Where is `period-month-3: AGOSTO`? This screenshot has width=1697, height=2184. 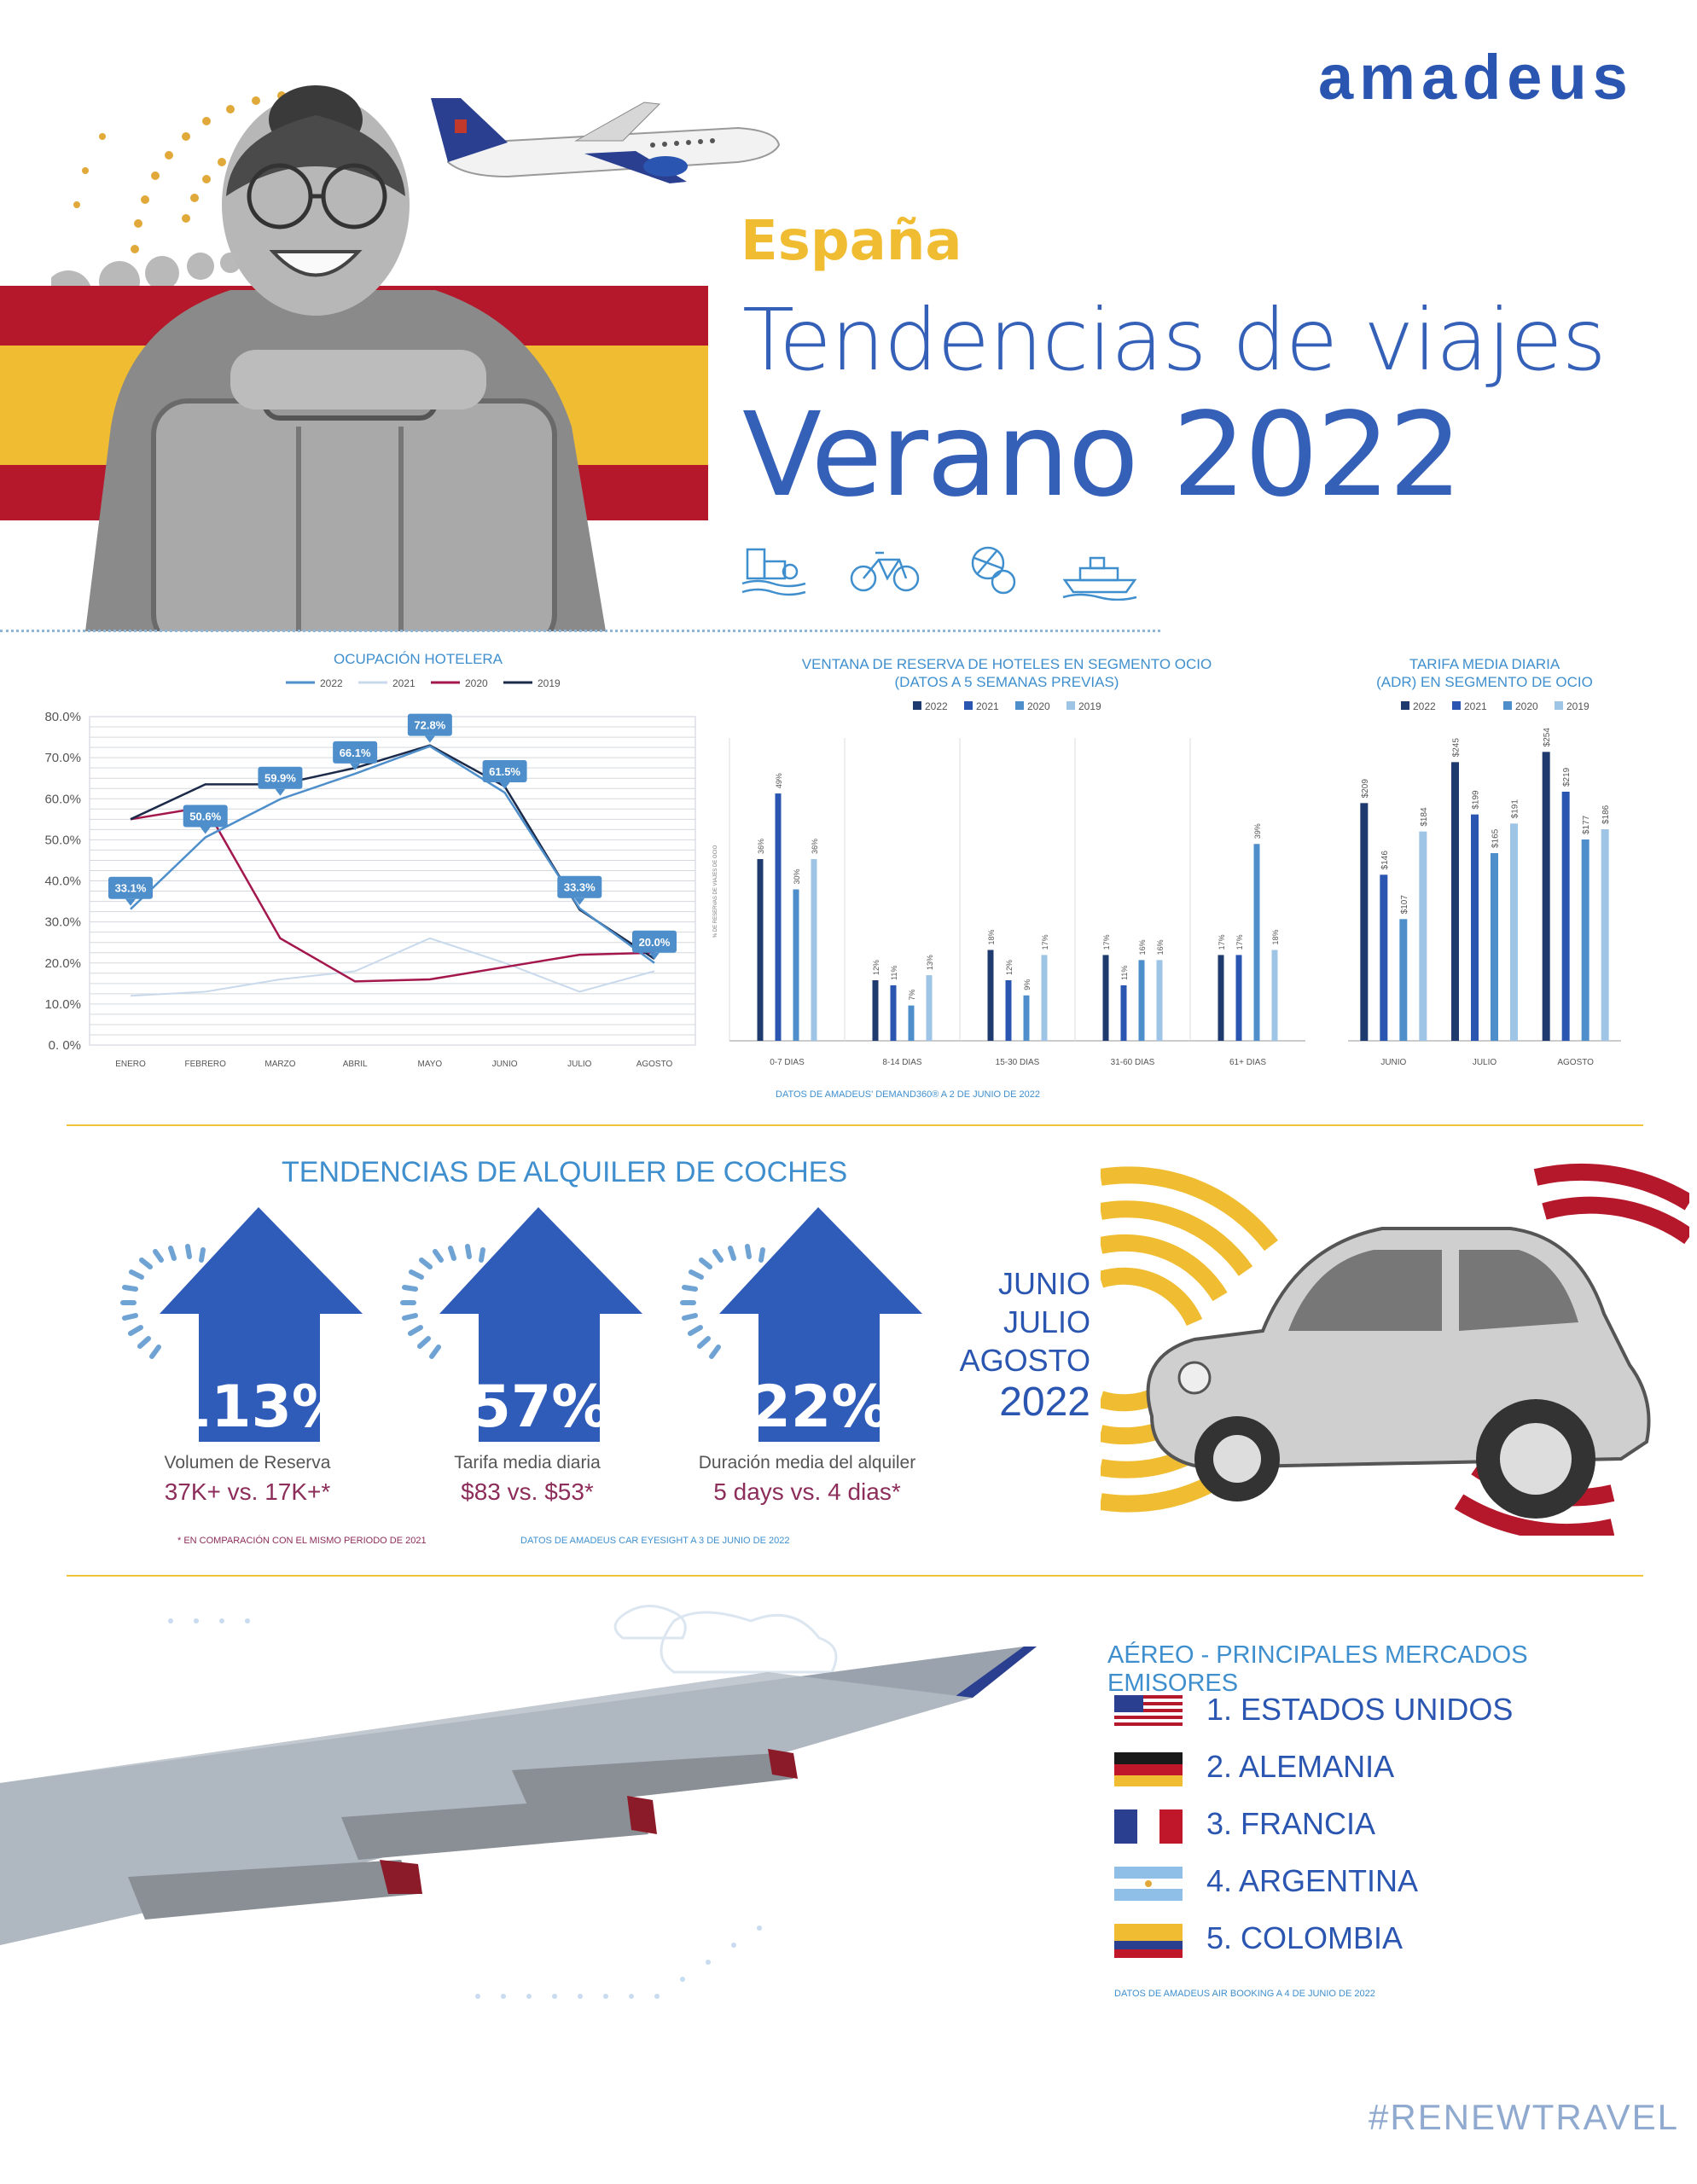 period-month-3: AGOSTO is located at coordinates (1024, 1361).